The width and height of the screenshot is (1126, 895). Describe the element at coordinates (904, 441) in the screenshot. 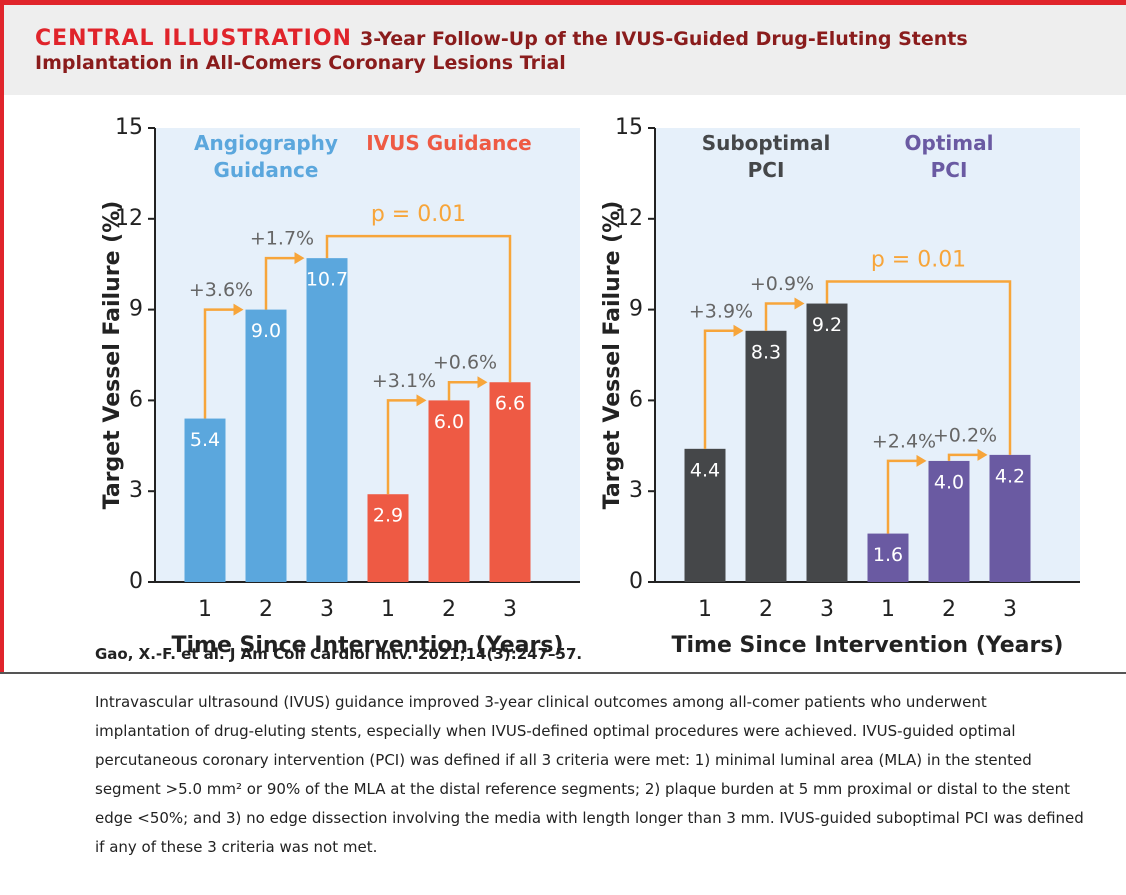

I see `increment-label: +2.4%` at that location.